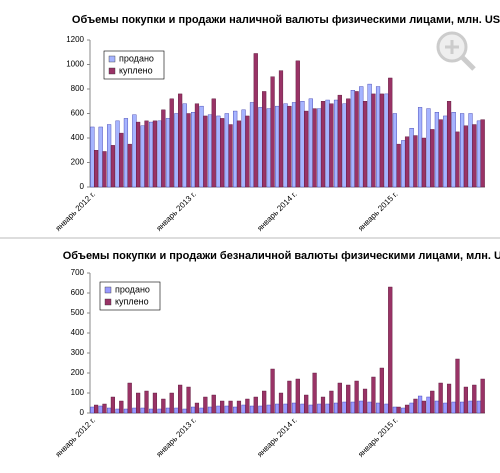 This screenshot has height=473, width=500. Describe the element at coordinates (78, 352) in the screenshot. I see `y-tick-label: 300` at that location.